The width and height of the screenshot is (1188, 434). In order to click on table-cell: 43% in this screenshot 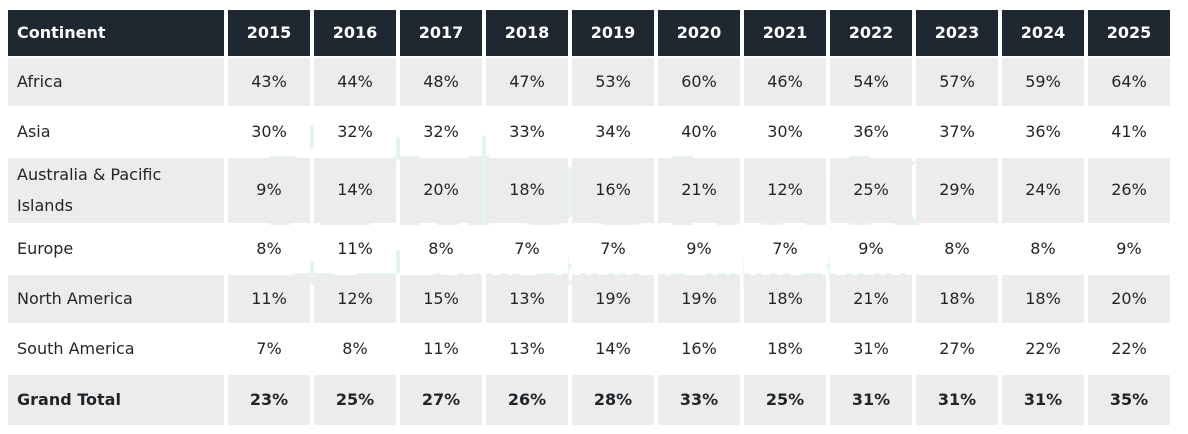, I will do `click(269, 82)`.